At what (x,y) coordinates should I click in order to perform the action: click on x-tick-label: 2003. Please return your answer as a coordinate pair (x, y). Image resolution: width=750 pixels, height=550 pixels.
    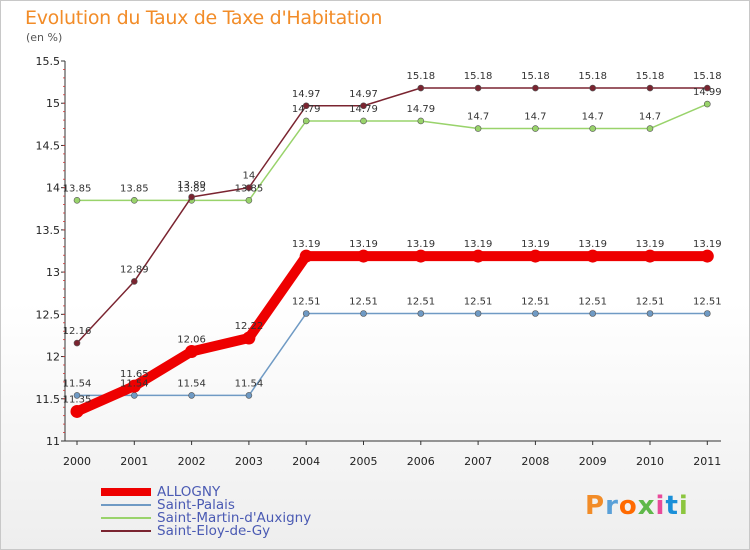
    Looking at the image, I should click on (249, 461).